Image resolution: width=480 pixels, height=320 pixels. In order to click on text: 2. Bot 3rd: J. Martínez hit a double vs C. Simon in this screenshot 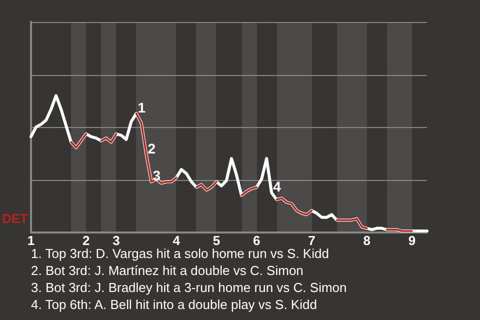, I will do `click(167, 270)`.